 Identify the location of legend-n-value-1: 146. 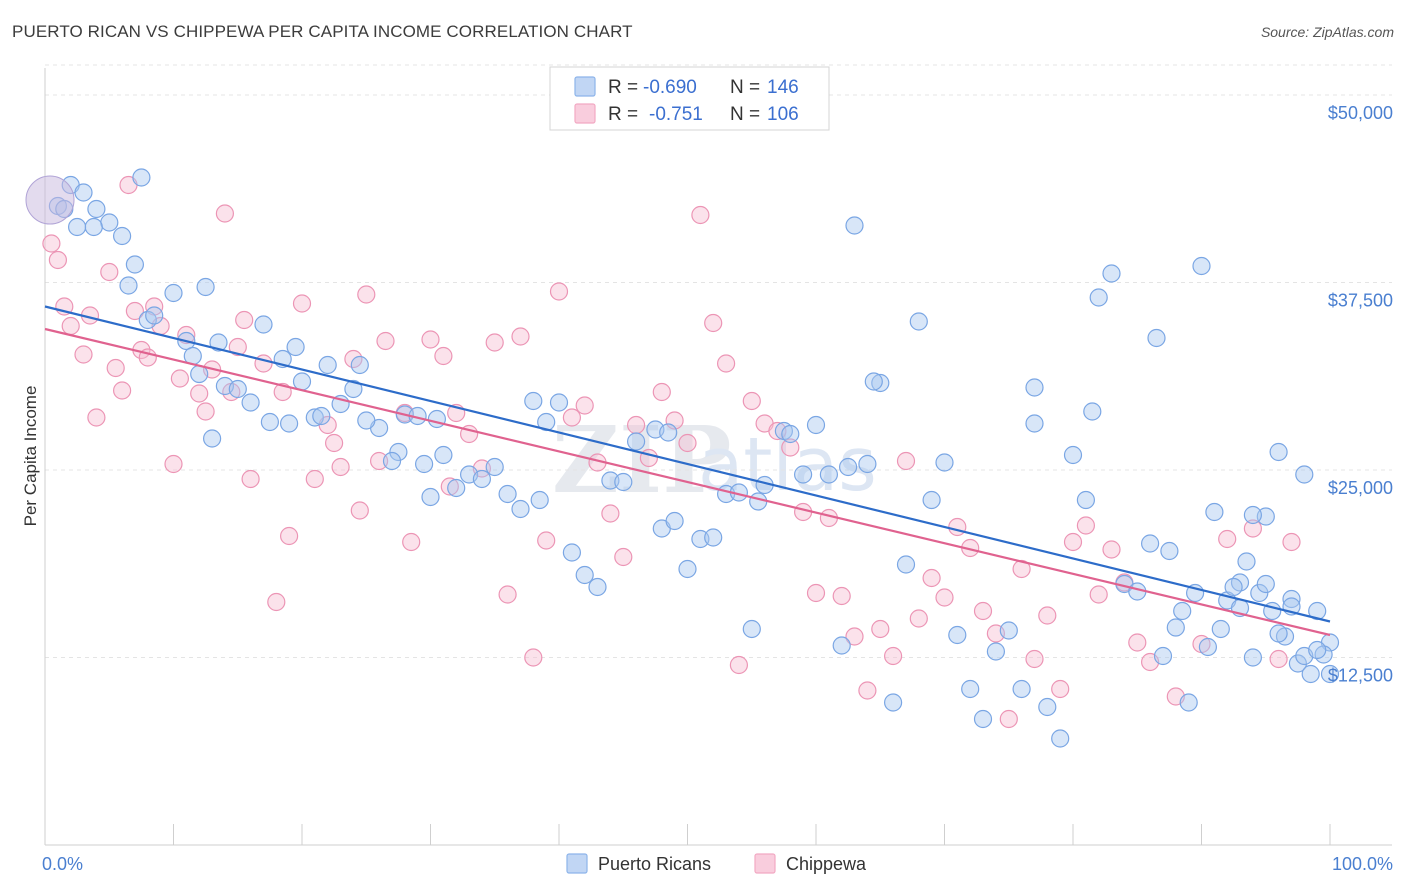
(783, 87).